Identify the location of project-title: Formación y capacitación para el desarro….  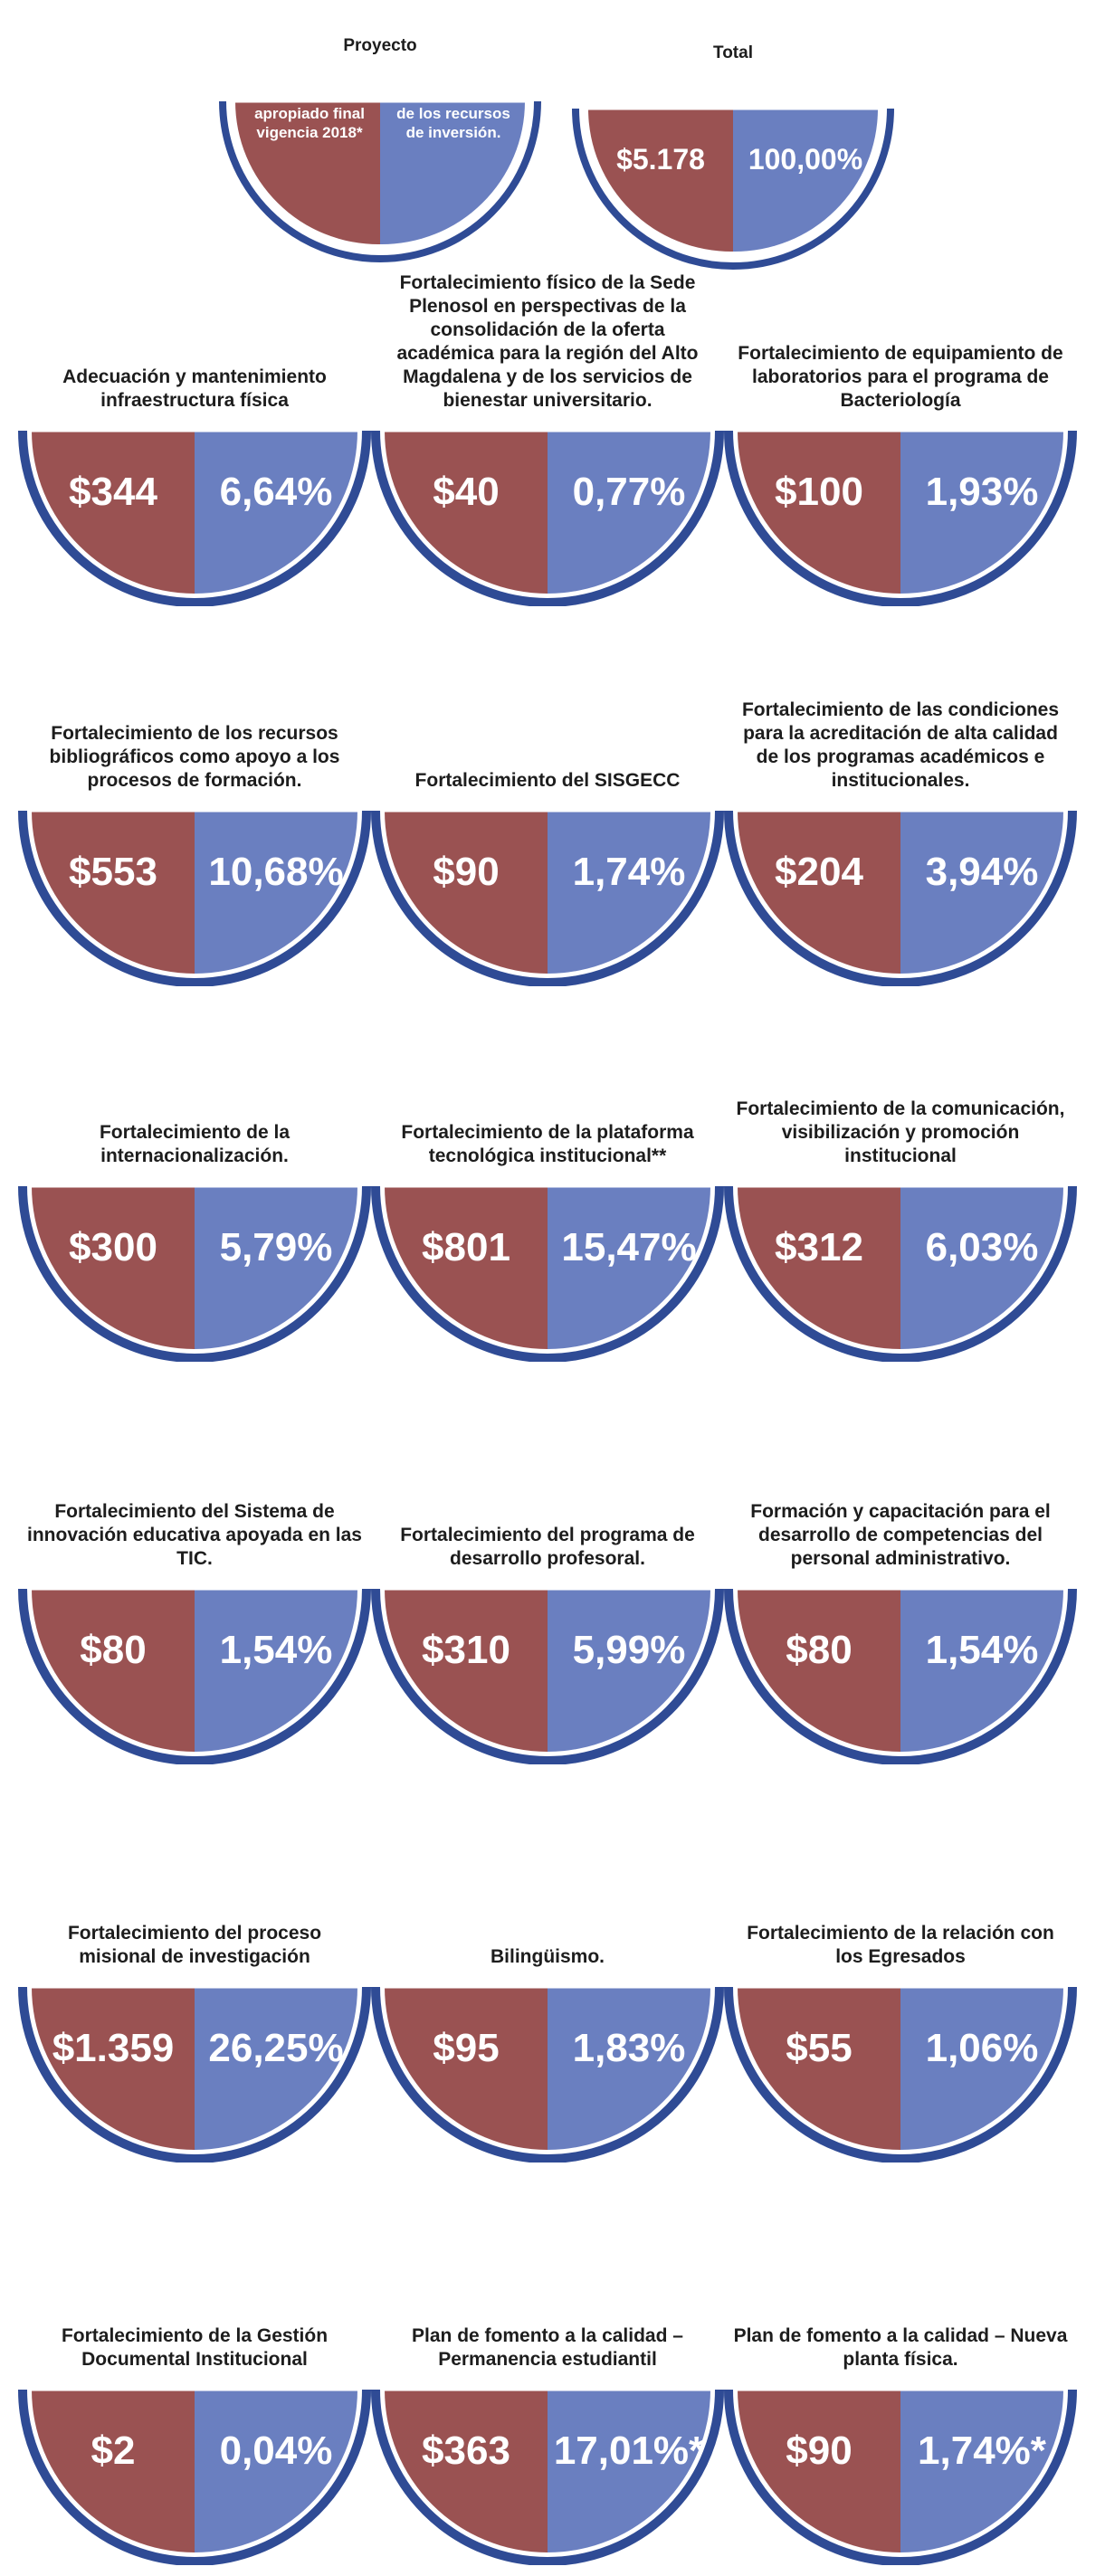
(900, 1535).